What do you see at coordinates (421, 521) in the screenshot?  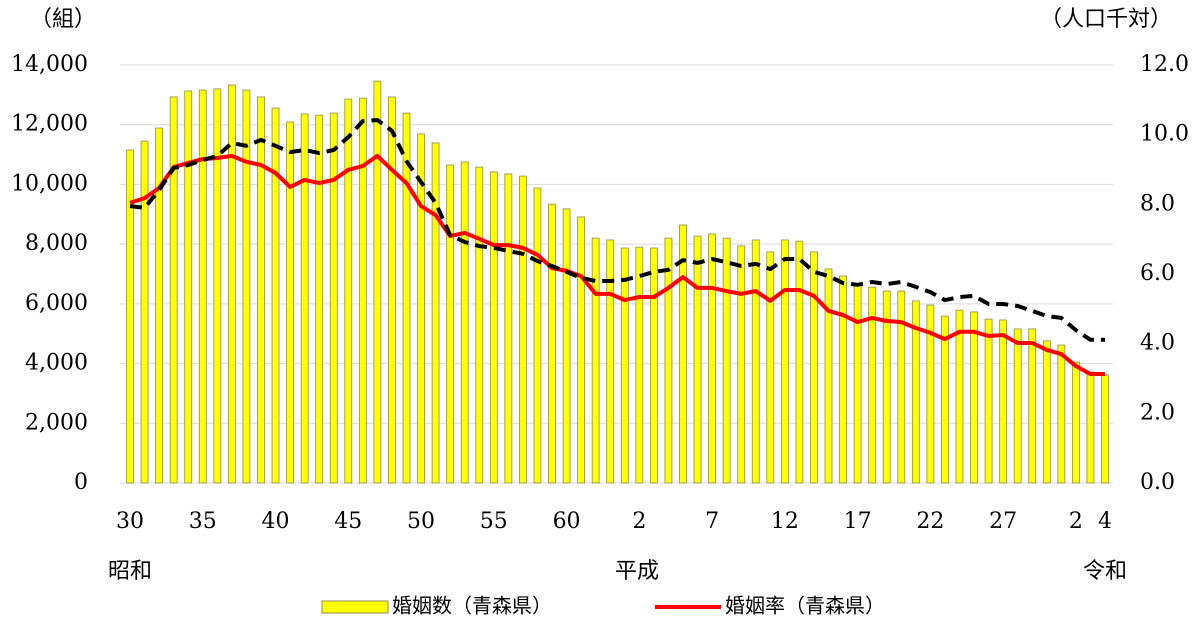 I see `x-tick-label: 50` at bounding box center [421, 521].